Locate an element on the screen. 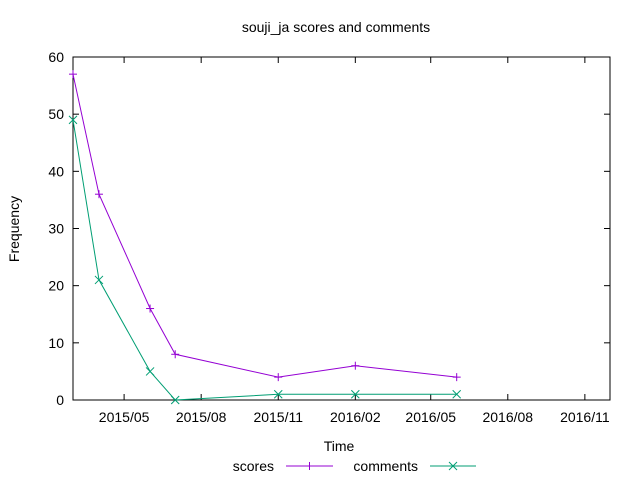 The width and height of the screenshot is (640, 480). y-tick-label: 30 is located at coordinates (56, 229).